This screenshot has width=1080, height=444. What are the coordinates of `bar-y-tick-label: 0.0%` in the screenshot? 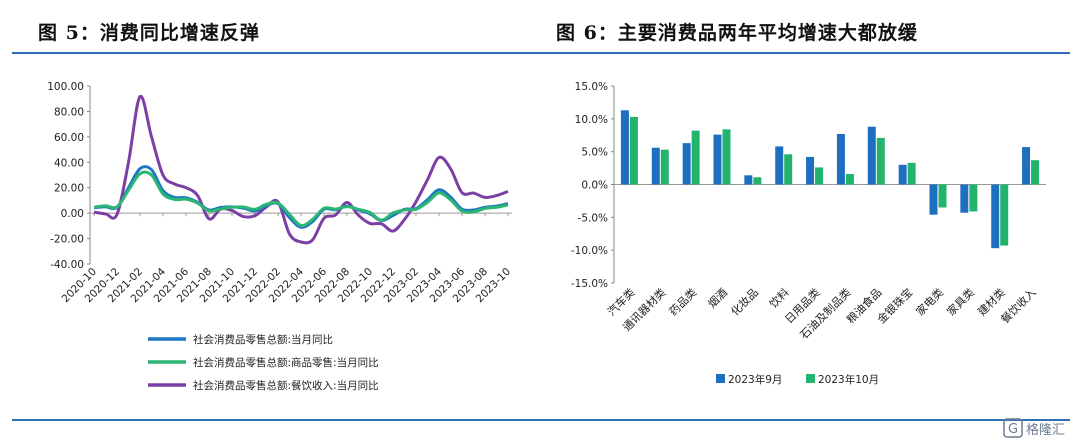 It's located at (594, 186).